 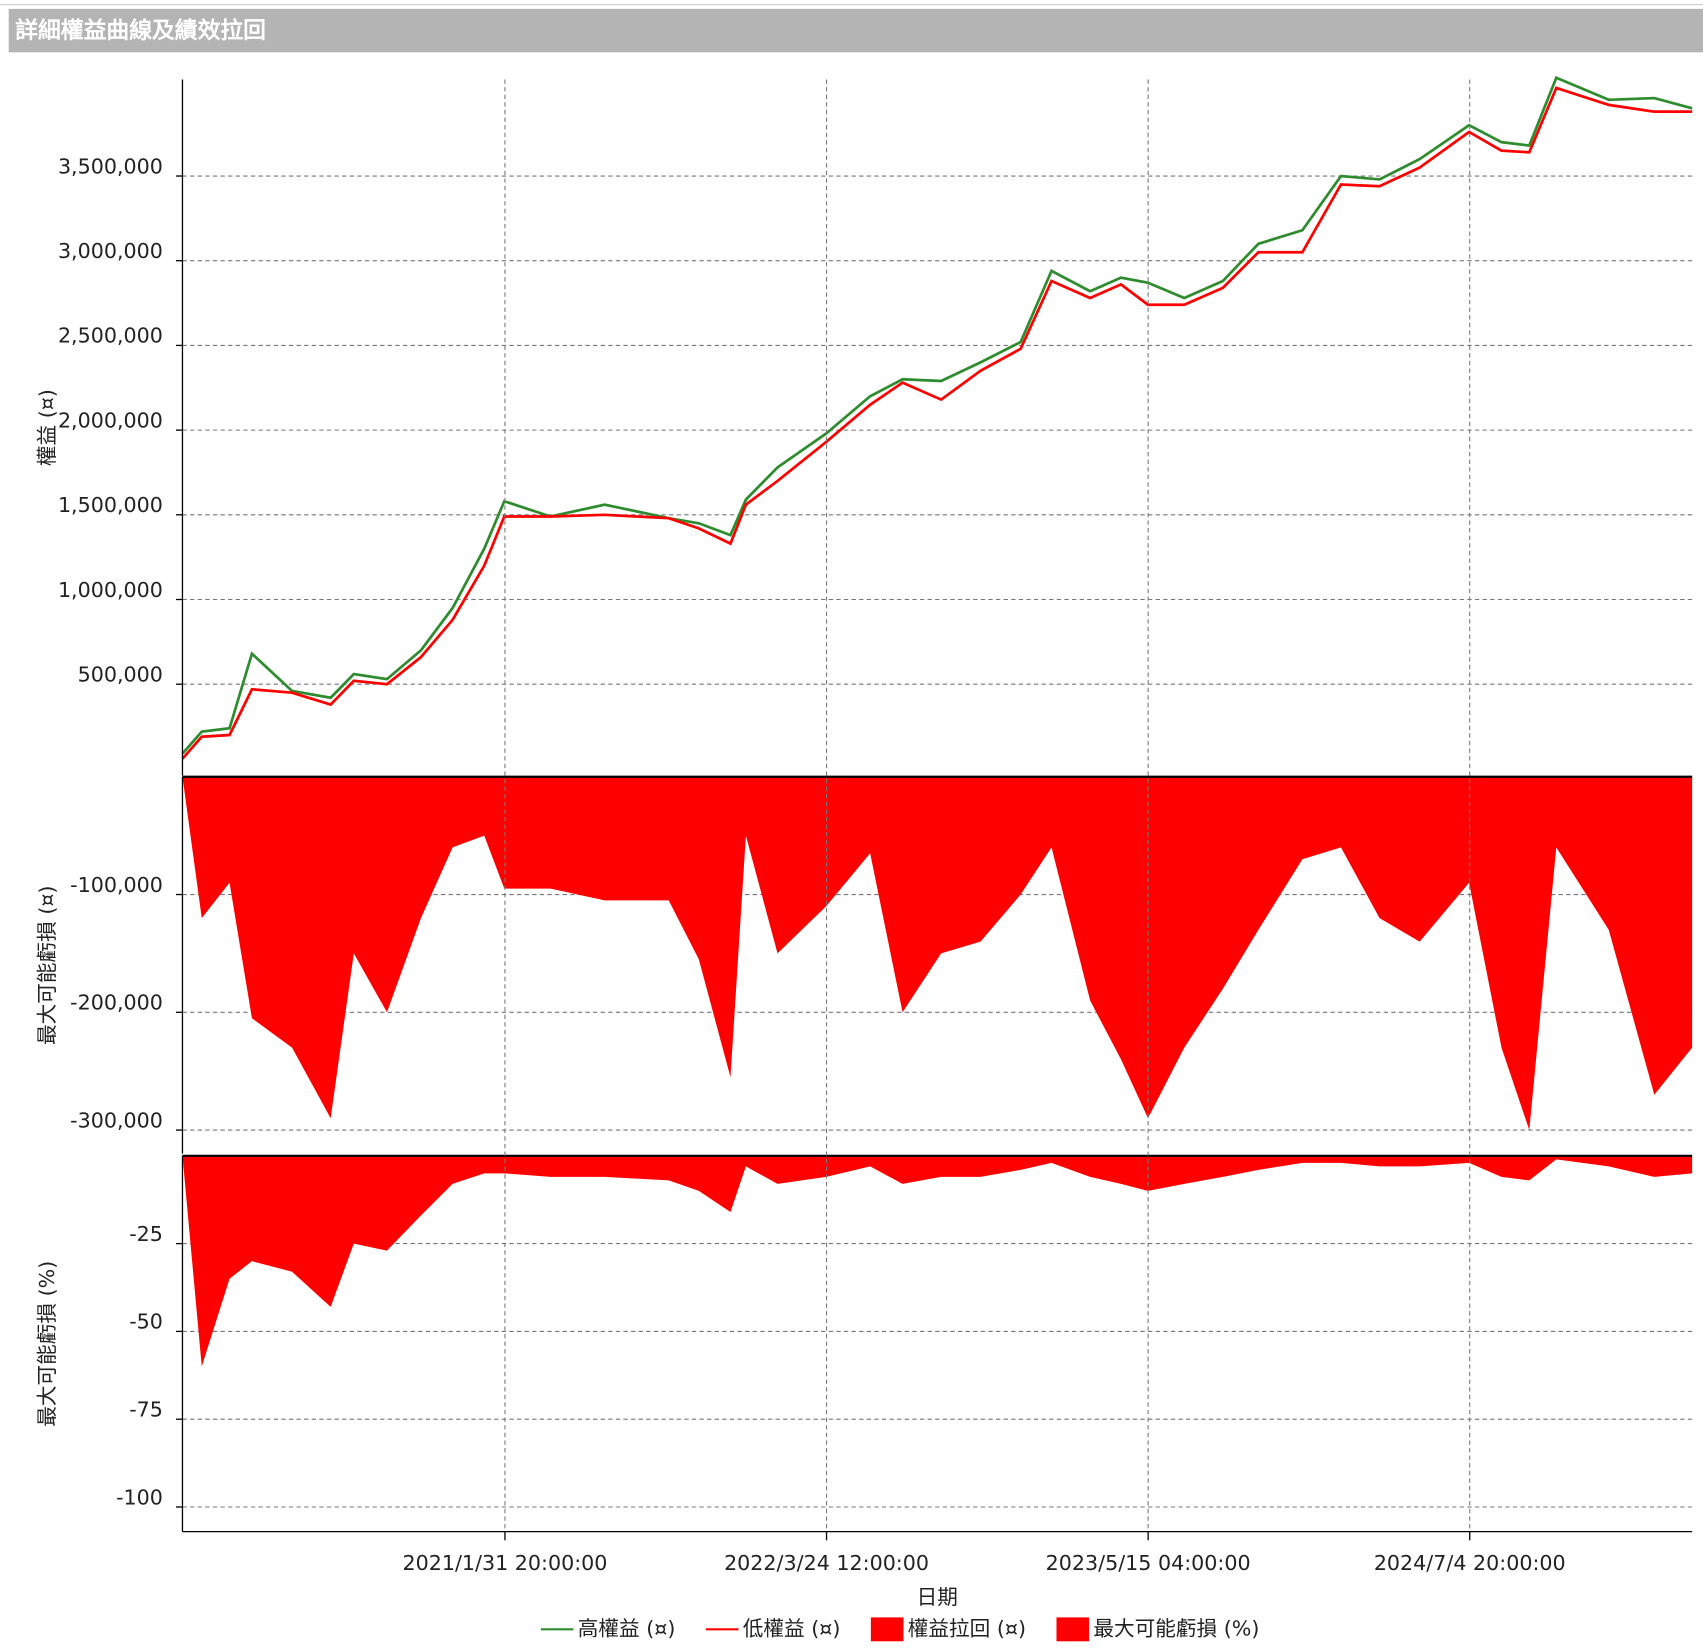 What do you see at coordinates (47, 965) in the screenshot?
I see `y-axis-label: 最大可能虧損 (¤)` at bounding box center [47, 965].